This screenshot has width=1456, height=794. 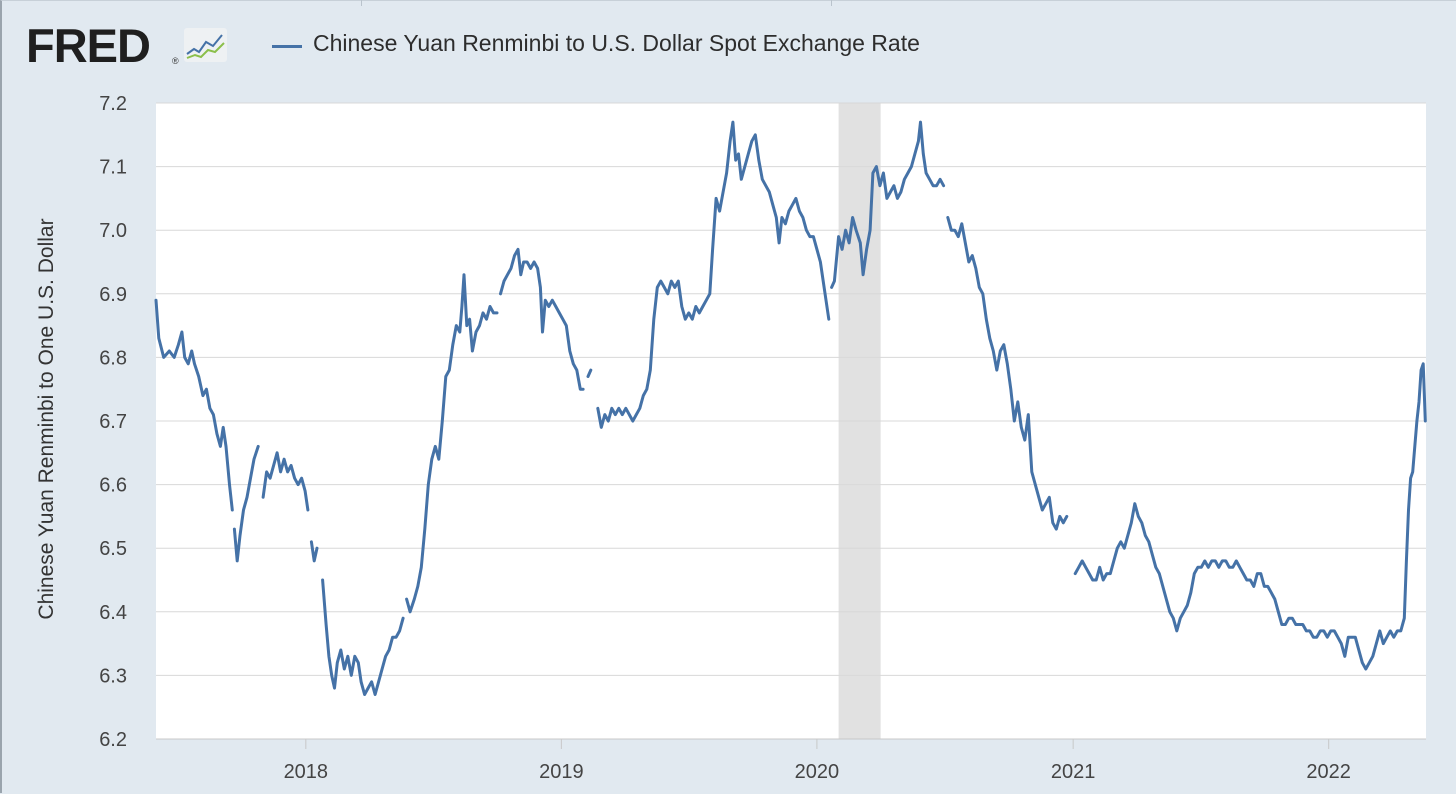 I want to click on x-tick-label: 2020, so click(x=817, y=772).